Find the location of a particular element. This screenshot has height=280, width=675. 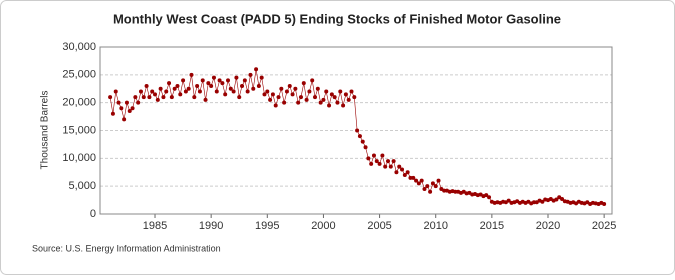

y-tick-label: 5,000 is located at coordinates (82, 186).